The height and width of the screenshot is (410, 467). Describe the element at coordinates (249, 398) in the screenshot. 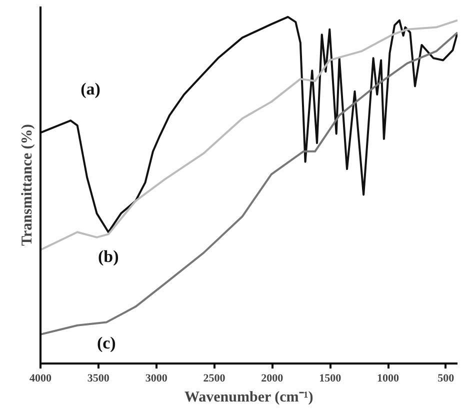

I see `x-axis-title: Wavenumber (cm⁻¹)` at that location.